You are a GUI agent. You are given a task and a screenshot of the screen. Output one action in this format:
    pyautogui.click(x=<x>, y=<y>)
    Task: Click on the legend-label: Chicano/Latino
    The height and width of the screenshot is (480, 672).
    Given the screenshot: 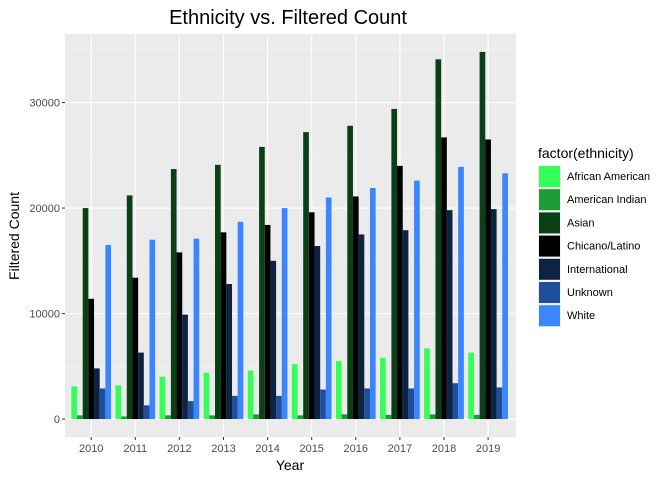 What is the action you would take?
    pyautogui.click(x=603, y=247)
    